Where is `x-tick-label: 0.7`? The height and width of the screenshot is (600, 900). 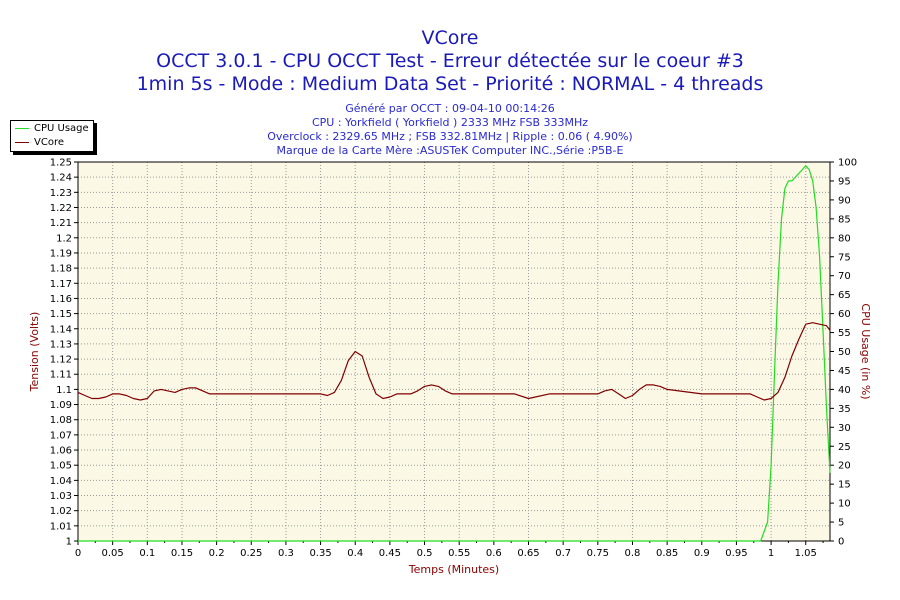 x-tick-label: 0.7 is located at coordinates (563, 553).